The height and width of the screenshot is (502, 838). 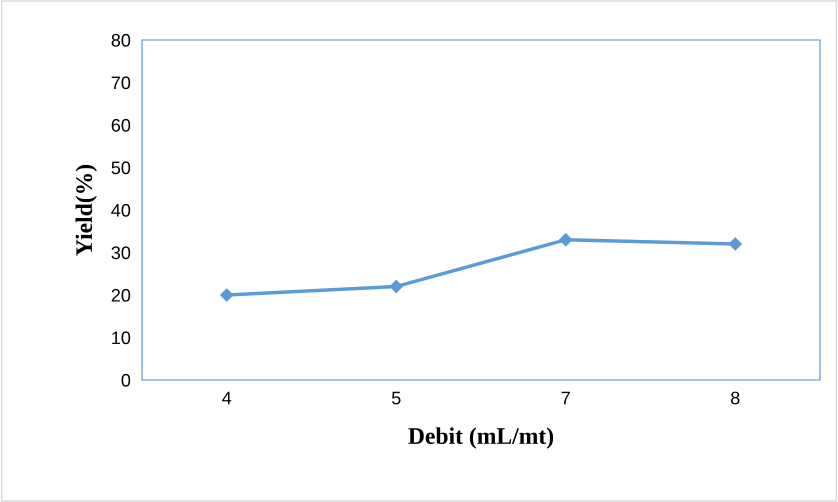 I want to click on y-tick-label: 10, so click(x=121, y=337).